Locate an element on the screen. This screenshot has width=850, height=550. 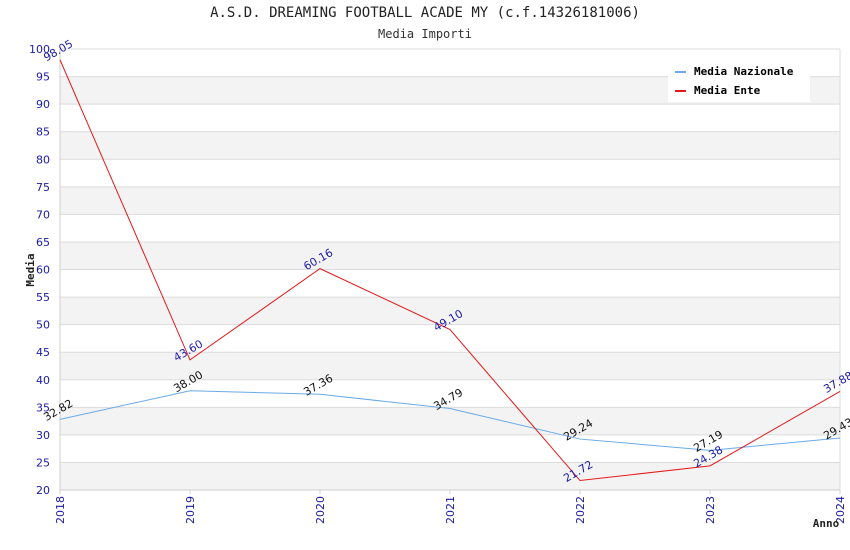
y-tick-label: 20 is located at coordinates (43, 490).